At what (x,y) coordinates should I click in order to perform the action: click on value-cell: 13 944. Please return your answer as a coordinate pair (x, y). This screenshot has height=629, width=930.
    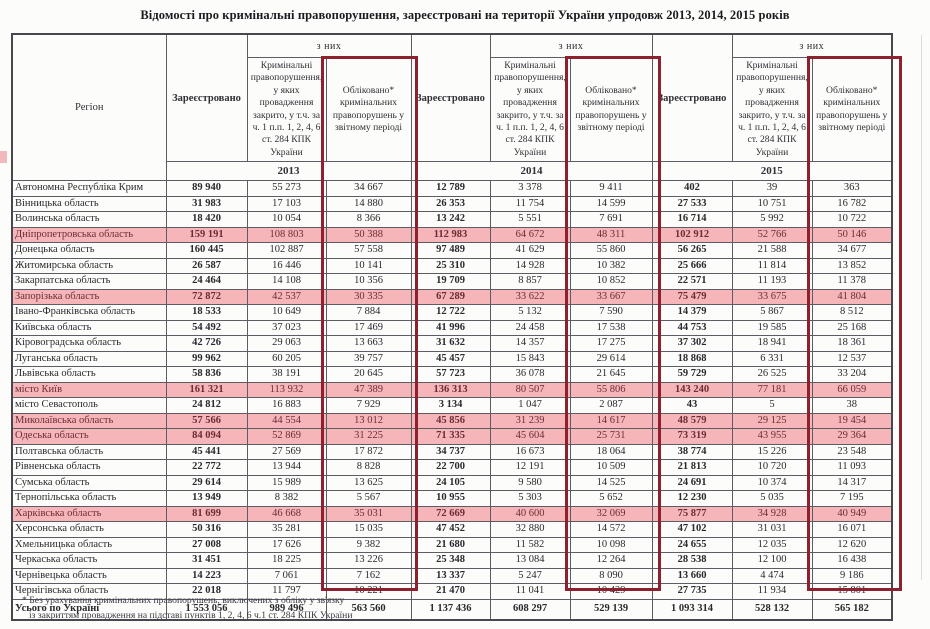
    Looking at the image, I should click on (286, 467).